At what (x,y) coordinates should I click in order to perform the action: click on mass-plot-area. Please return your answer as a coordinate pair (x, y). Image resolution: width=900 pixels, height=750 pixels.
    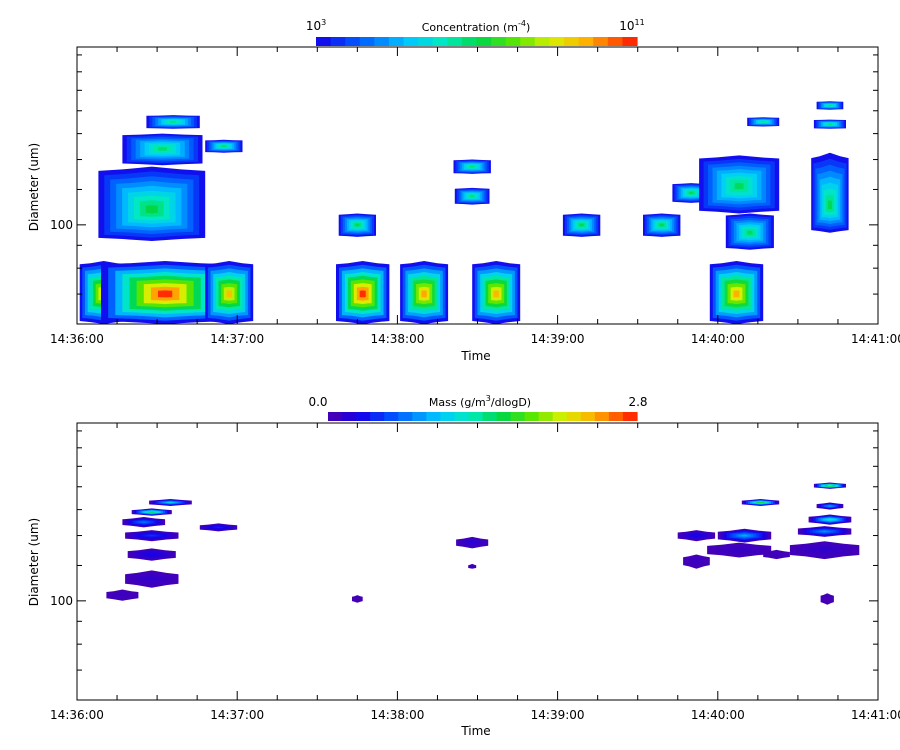
    Looking at the image, I should click on (483, 543).